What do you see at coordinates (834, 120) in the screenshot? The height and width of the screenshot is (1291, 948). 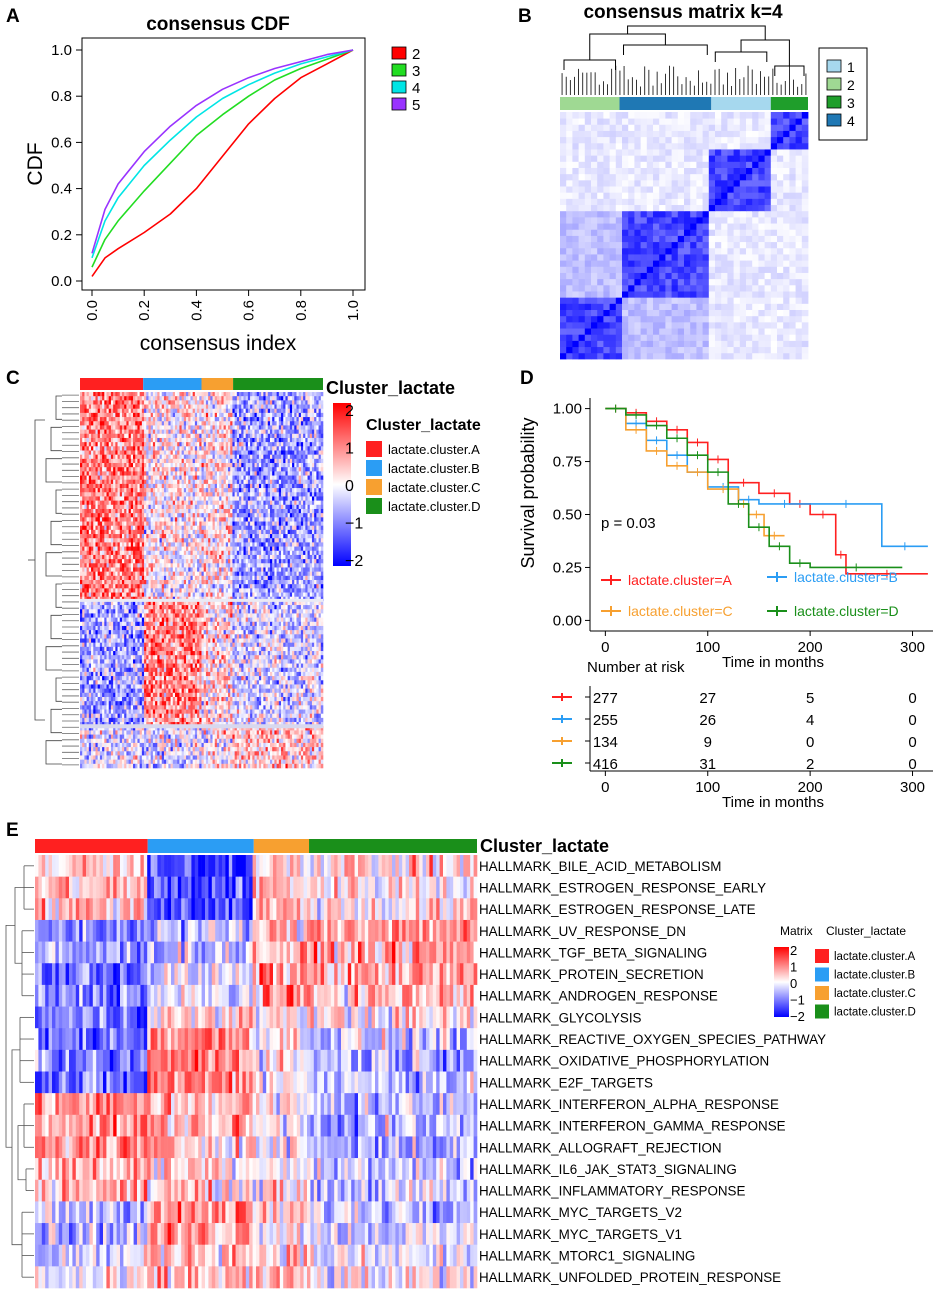 I see `legend-swatch-b` at bounding box center [834, 120].